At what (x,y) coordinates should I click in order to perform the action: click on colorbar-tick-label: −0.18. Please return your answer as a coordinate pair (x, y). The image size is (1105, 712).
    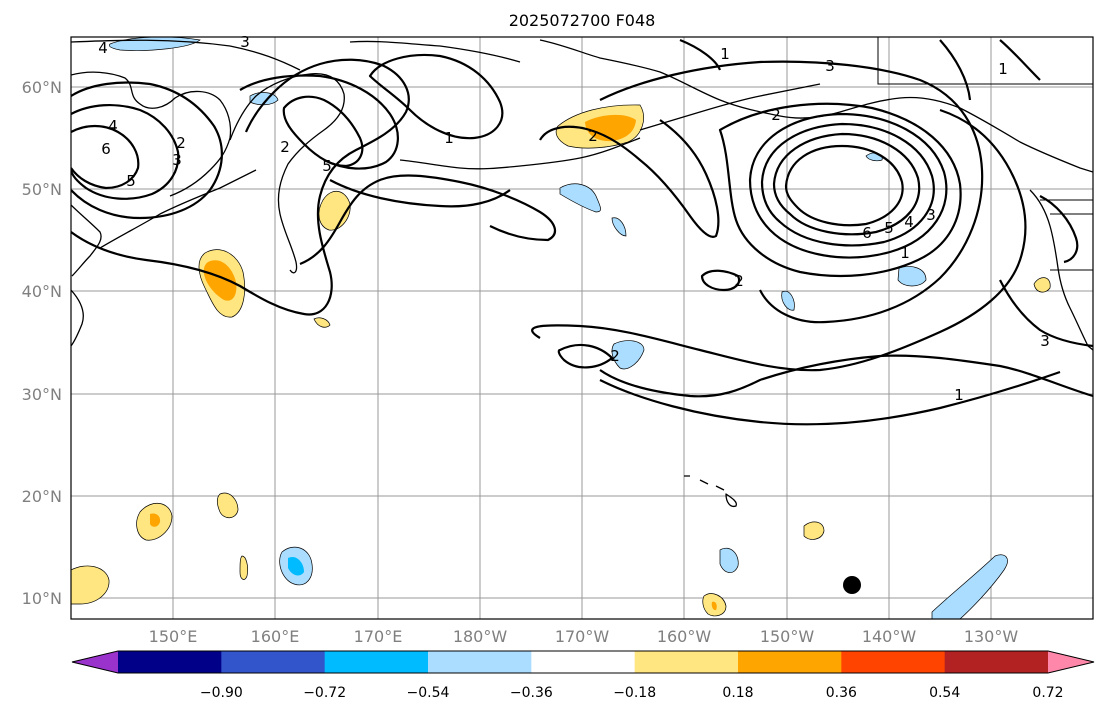
    Looking at the image, I should click on (634, 693).